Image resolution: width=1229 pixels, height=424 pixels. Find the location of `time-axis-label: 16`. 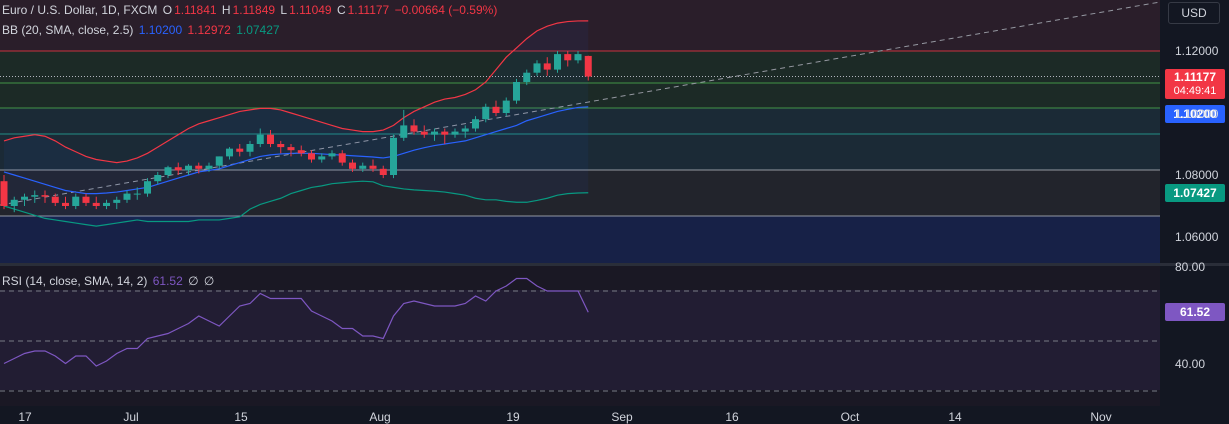

time-axis-label: 16 is located at coordinates (732, 417).